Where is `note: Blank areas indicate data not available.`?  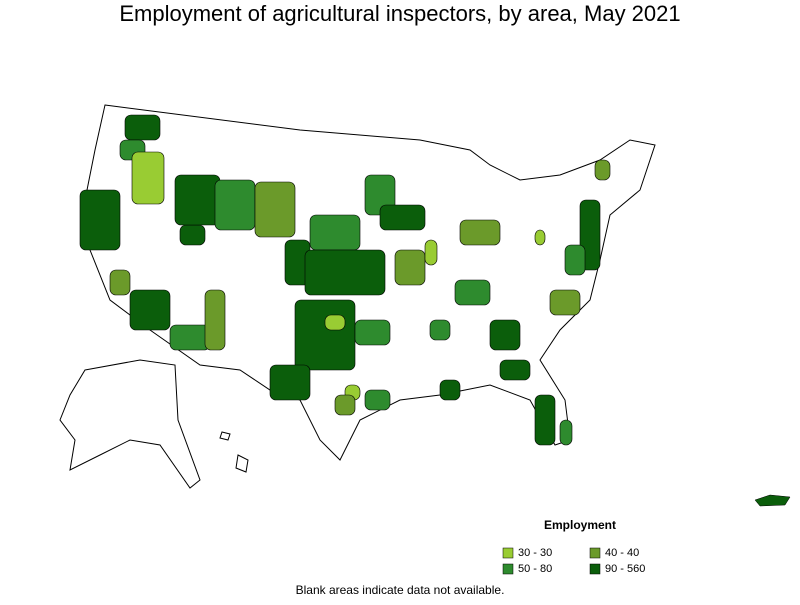 note: Blank areas indicate data not available. is located at coordinates (400, 590).